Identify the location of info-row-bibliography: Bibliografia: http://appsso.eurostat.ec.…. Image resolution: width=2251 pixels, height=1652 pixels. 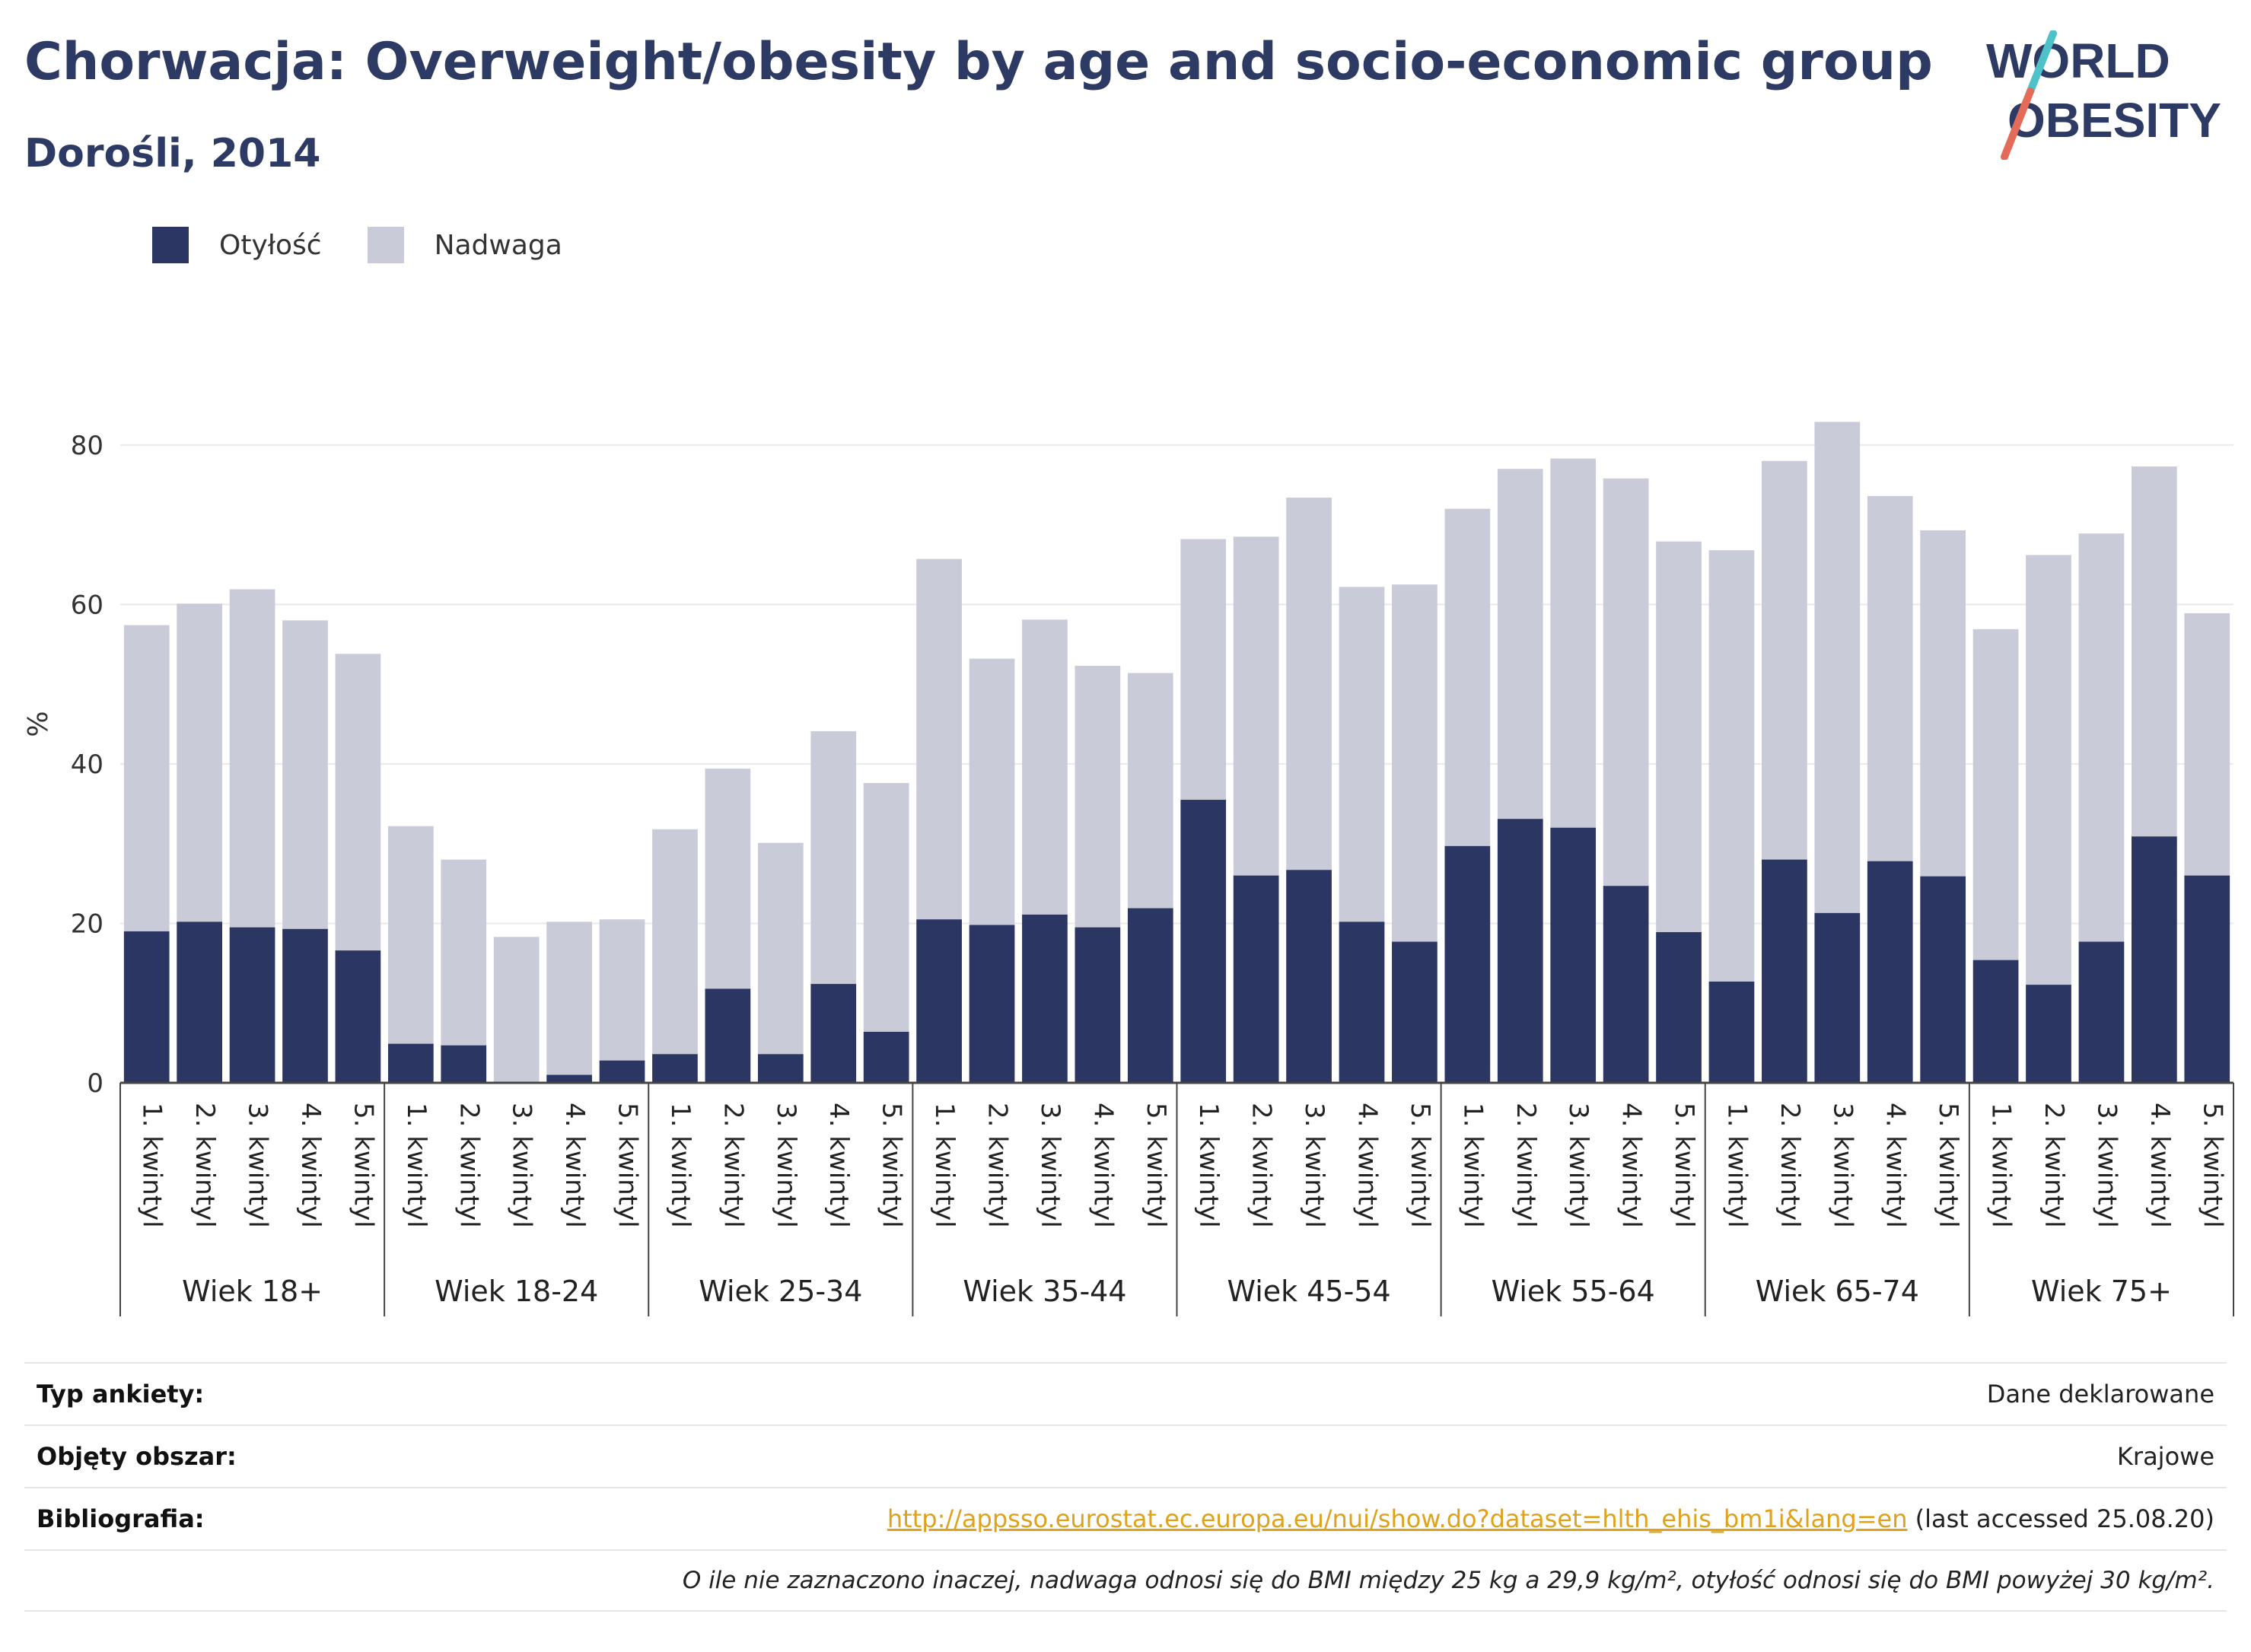
(1125, 1518).